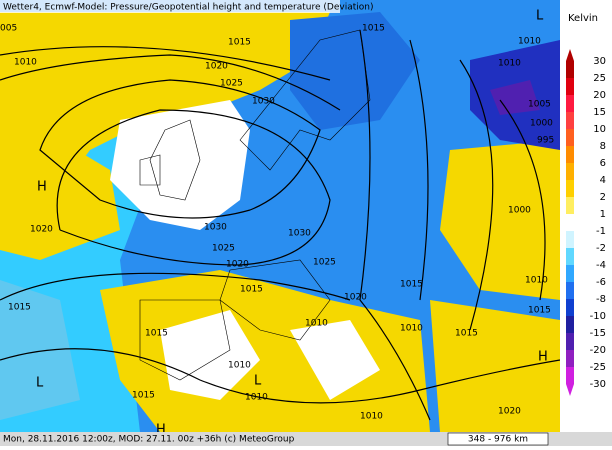 This screenshot has width=612, height=450. What do you see at coordinates (599, 112) in the screenshot?
I see `legend-label: 15` at bounding box center [599, 112].